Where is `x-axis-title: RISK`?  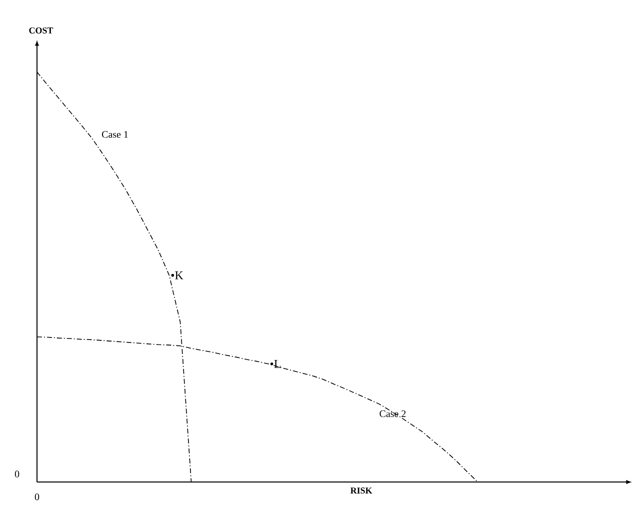
x-axis-title: RISK is located at coordinates (361, 491).